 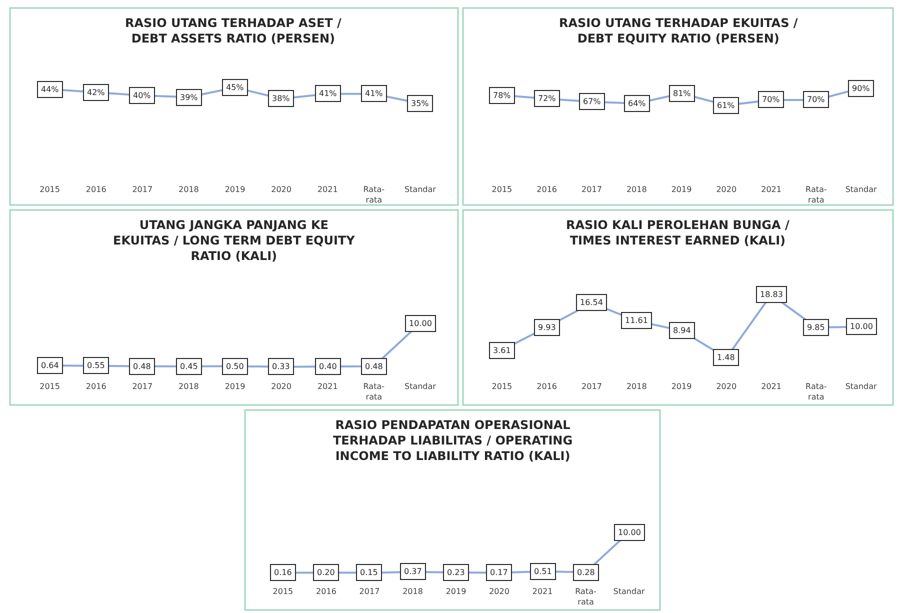 I want to click on chart-title: RASIO UTANG TERHADAP ASET / DEBT ASSETS RATIO (PERSEN), so click(x=233, y=31).